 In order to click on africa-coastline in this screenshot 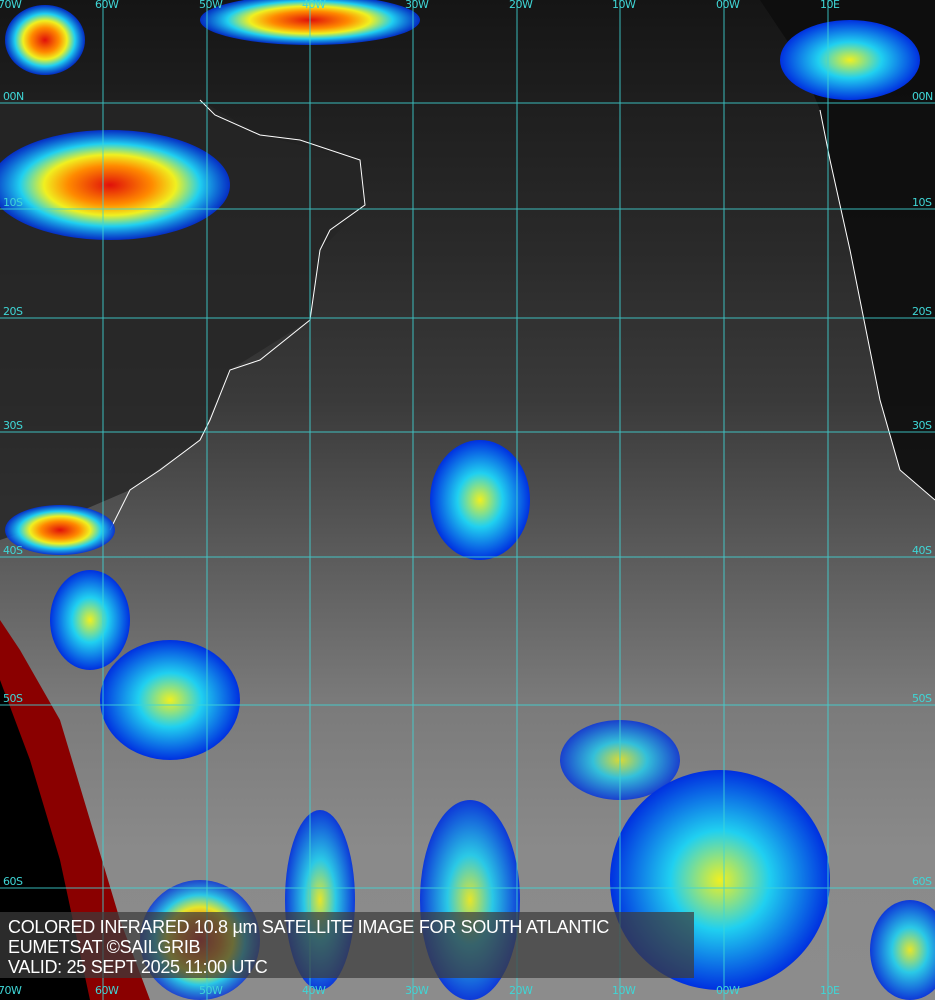, I will do `click(877, 305)`.